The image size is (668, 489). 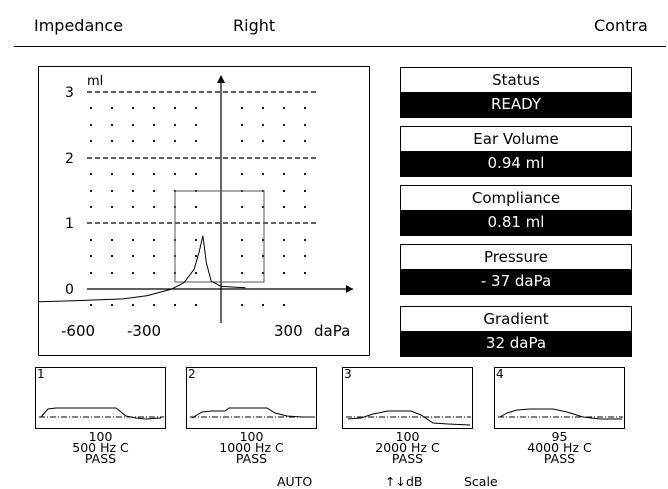 What do you see at coordinates (100, 398) in the screenshot?
I see `reflex-graph-1: 1` at bounding box center [100, 398].